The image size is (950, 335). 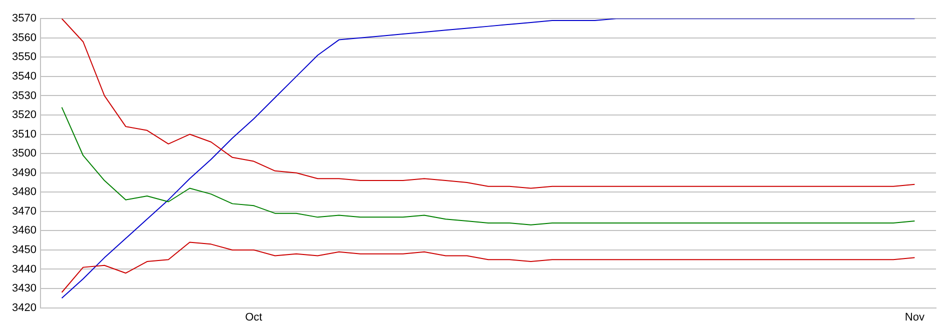 What do you see at coordinates (24, 134) in the screenshot?
I see `y-tick-label: 3510` at bounding box center [24, 134].